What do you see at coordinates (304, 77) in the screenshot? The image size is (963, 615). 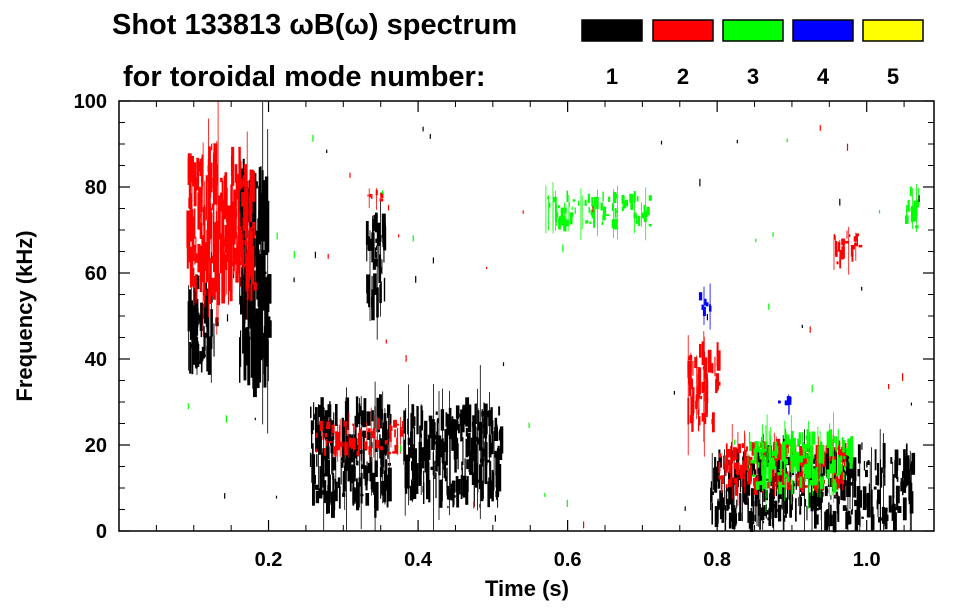 I see `title-line-2: for toroidal mode number:` at bounding box center [304, 77].